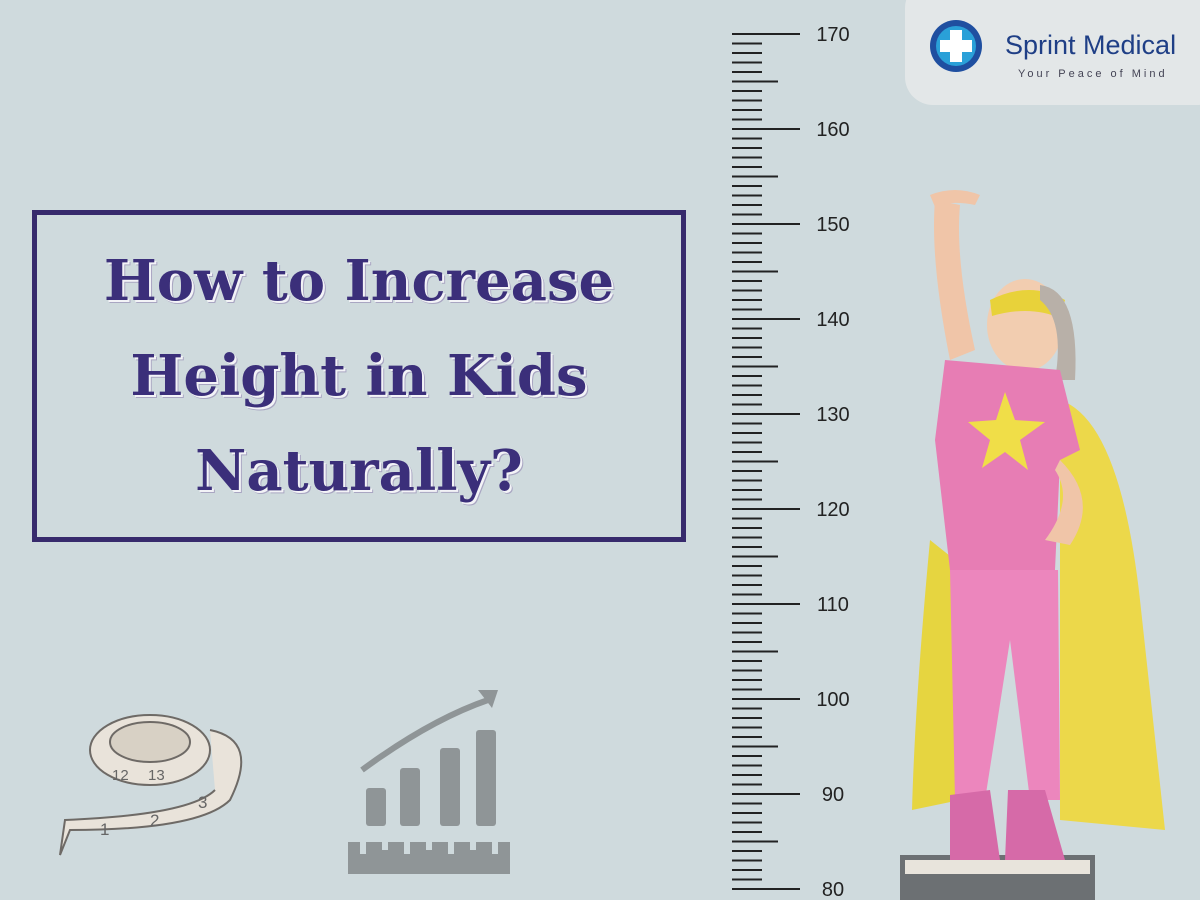 This screenshot has height=900, width=1200. What do you see at coordinates (359, 280) in the screenshot?
I see `title-line: How to Increase` at bounding box center [359, 280].